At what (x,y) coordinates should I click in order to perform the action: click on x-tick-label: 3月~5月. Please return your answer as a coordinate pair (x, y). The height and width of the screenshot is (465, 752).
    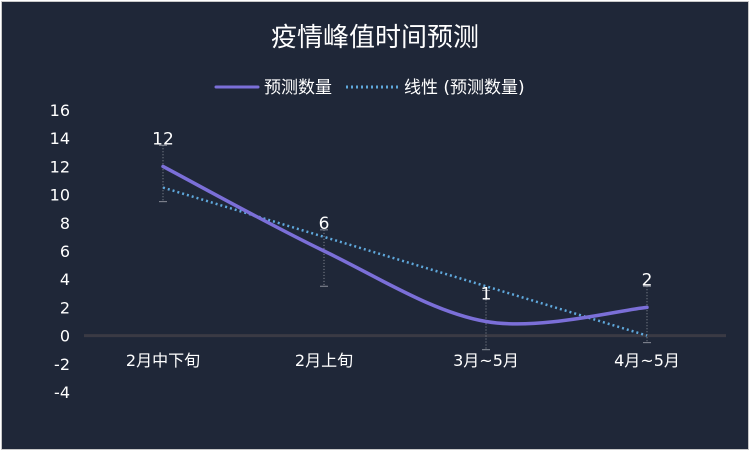
    Looking at the image, I should click on (486, 360).